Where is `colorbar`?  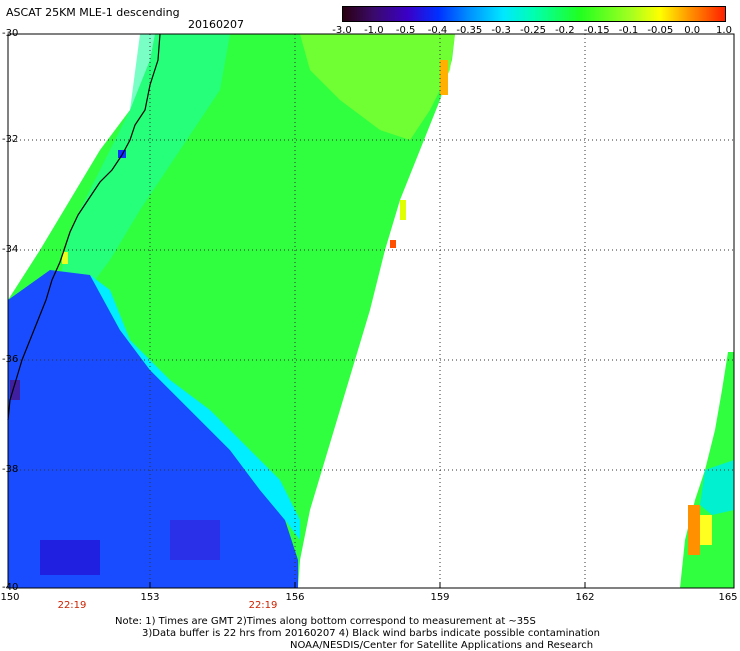
colorbar is located at coordinates (534, 14).